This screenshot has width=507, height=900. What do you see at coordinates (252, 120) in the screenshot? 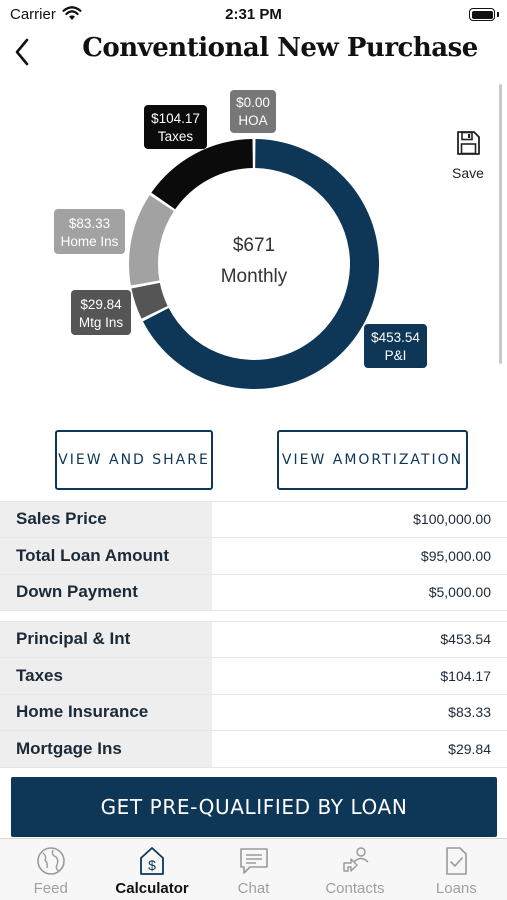
I see `callout-hoa-label: HOA` at bounding box center [252, 120].